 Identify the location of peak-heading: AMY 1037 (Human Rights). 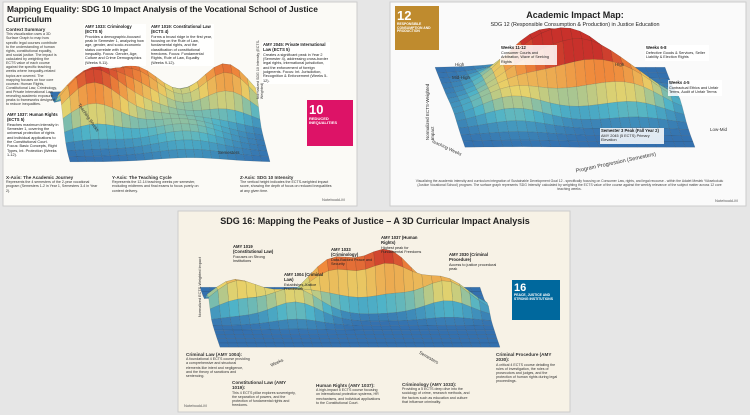
(399, 240).